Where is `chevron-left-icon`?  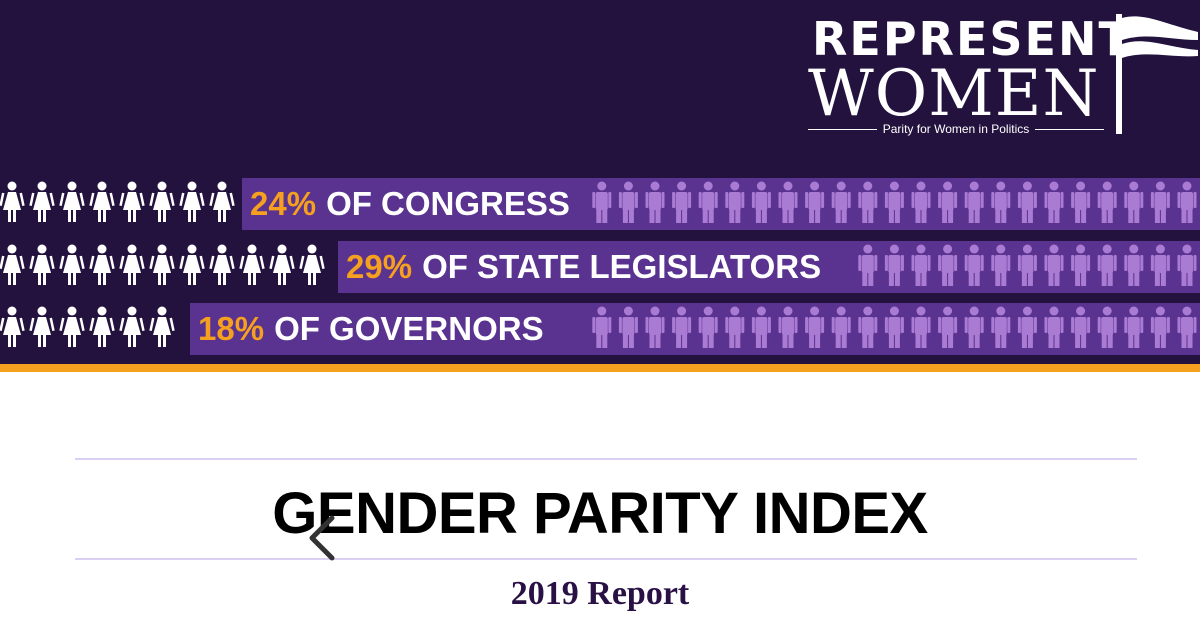 chevron-left-icon is located at coordinates (322, 538).